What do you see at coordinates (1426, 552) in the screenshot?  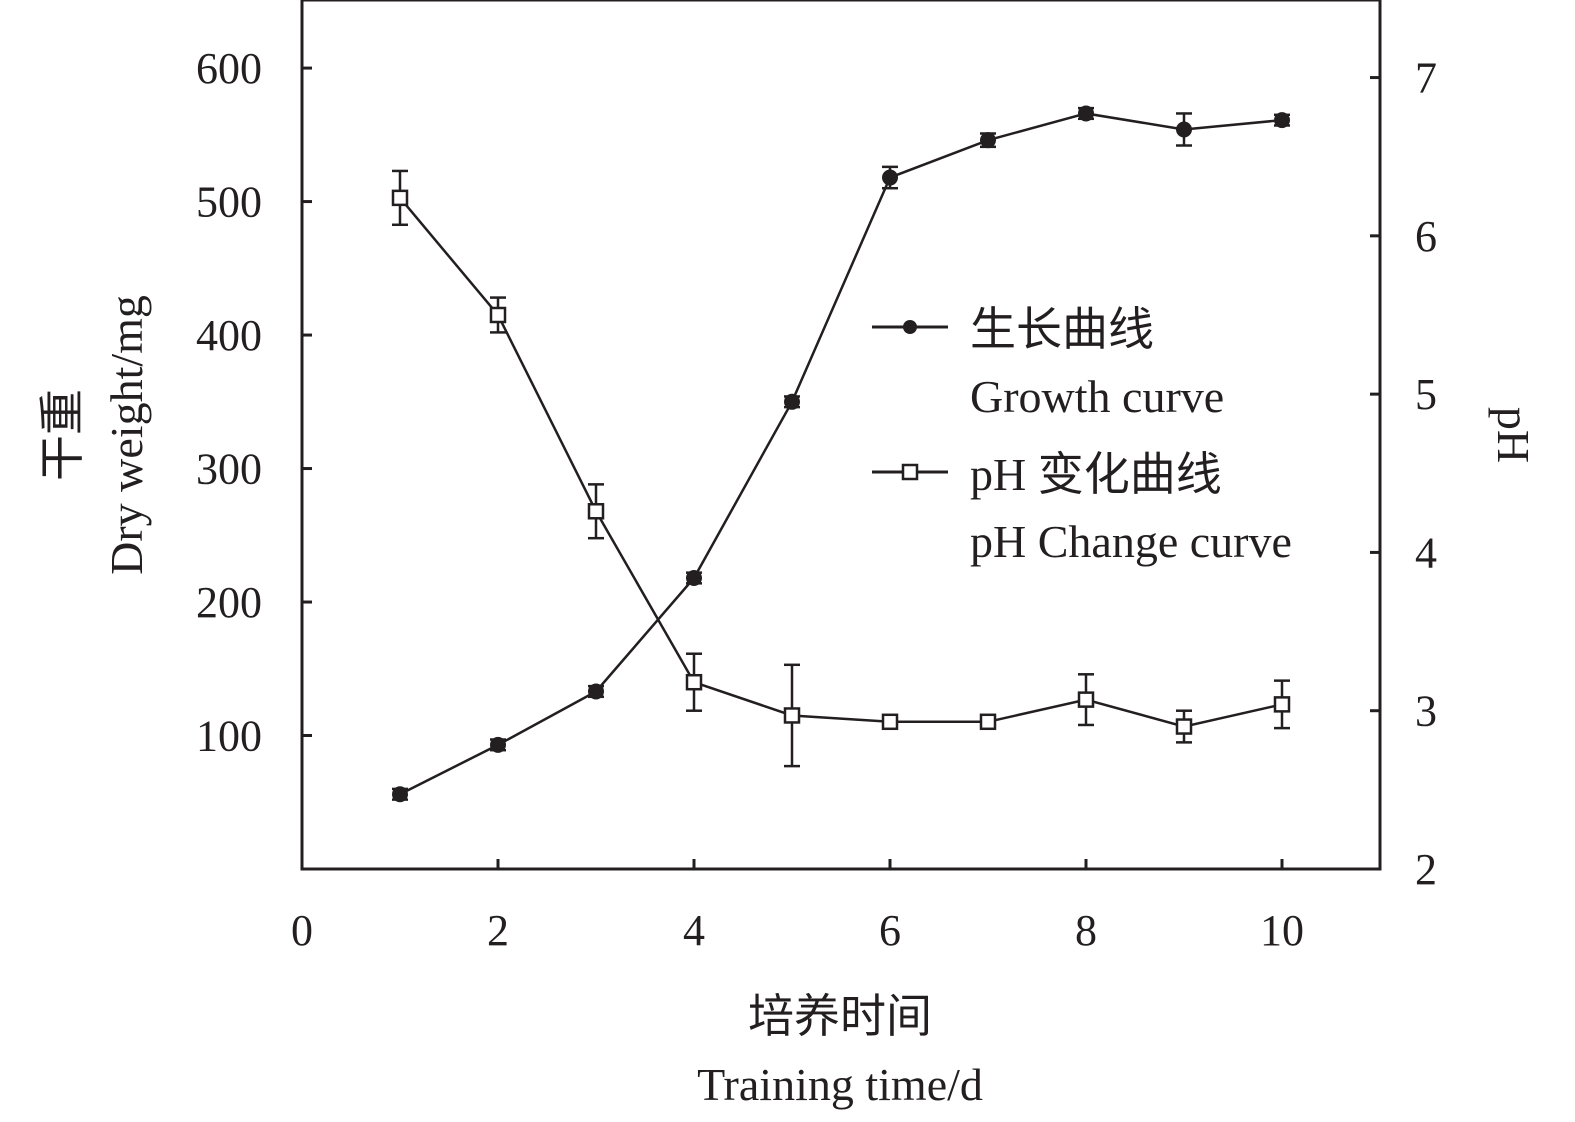 I see `y-right-tick-label: 4` at bounding box center [1426, 552].